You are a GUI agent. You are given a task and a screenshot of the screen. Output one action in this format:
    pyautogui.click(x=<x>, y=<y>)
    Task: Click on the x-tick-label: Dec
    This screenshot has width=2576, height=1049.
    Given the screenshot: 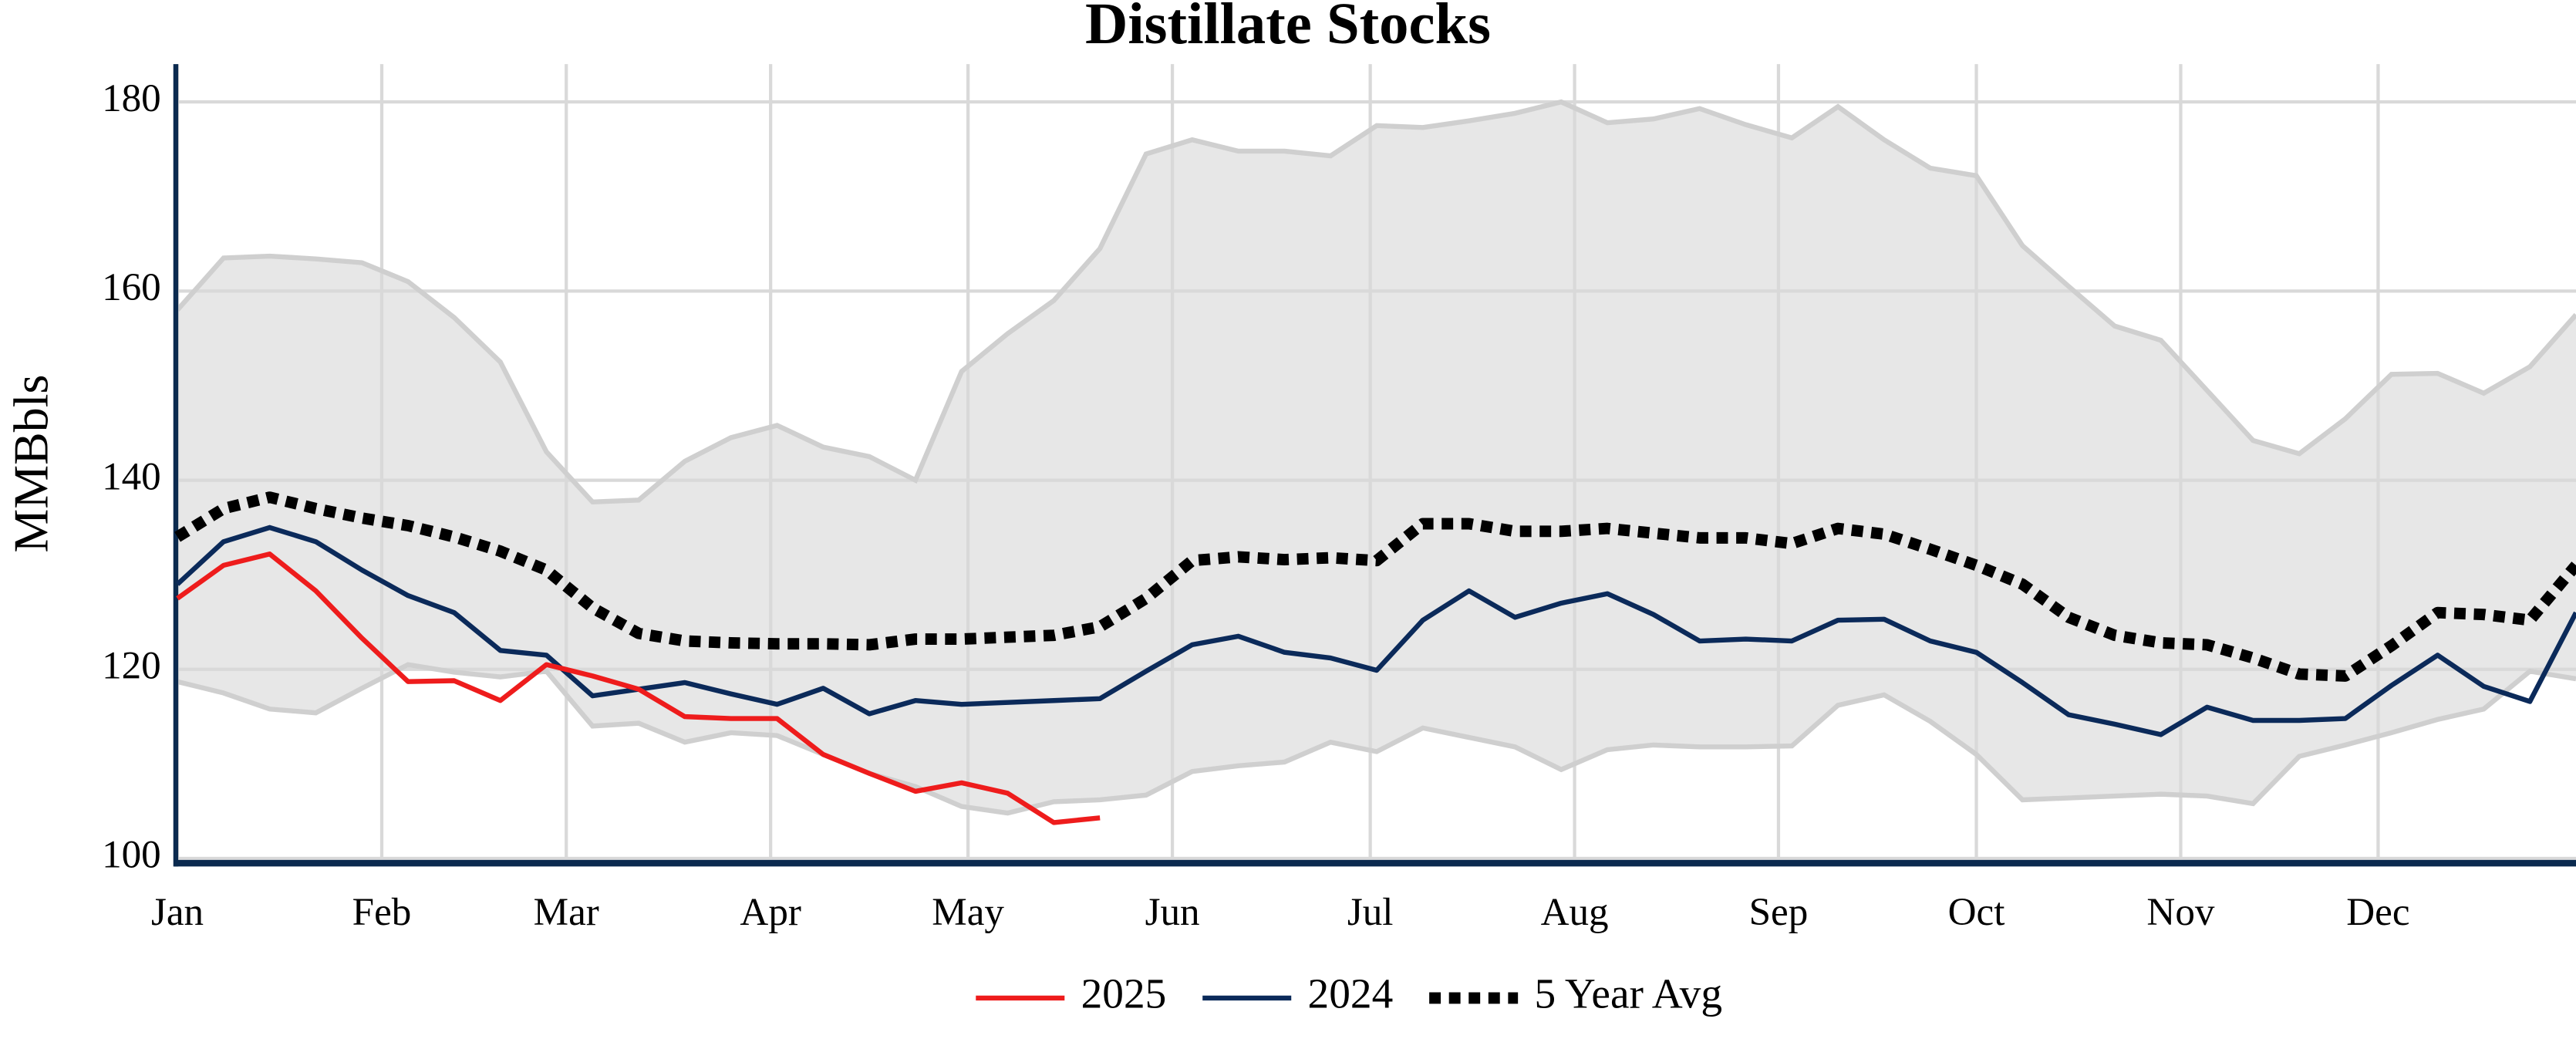 What is the action you would take?
    pyautogui.click(x=2377, y=912)
    